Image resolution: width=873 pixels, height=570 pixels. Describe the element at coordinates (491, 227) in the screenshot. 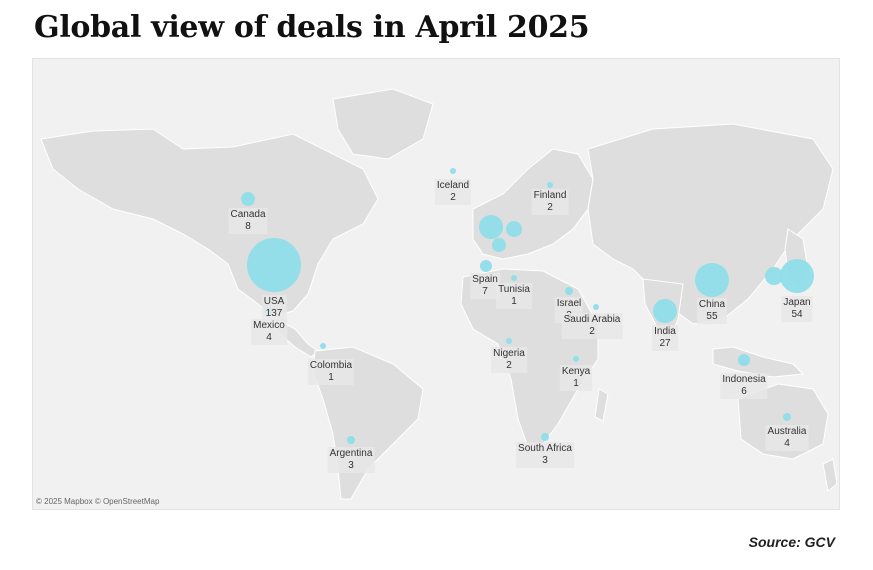

I see `bubble-uk` at that location.